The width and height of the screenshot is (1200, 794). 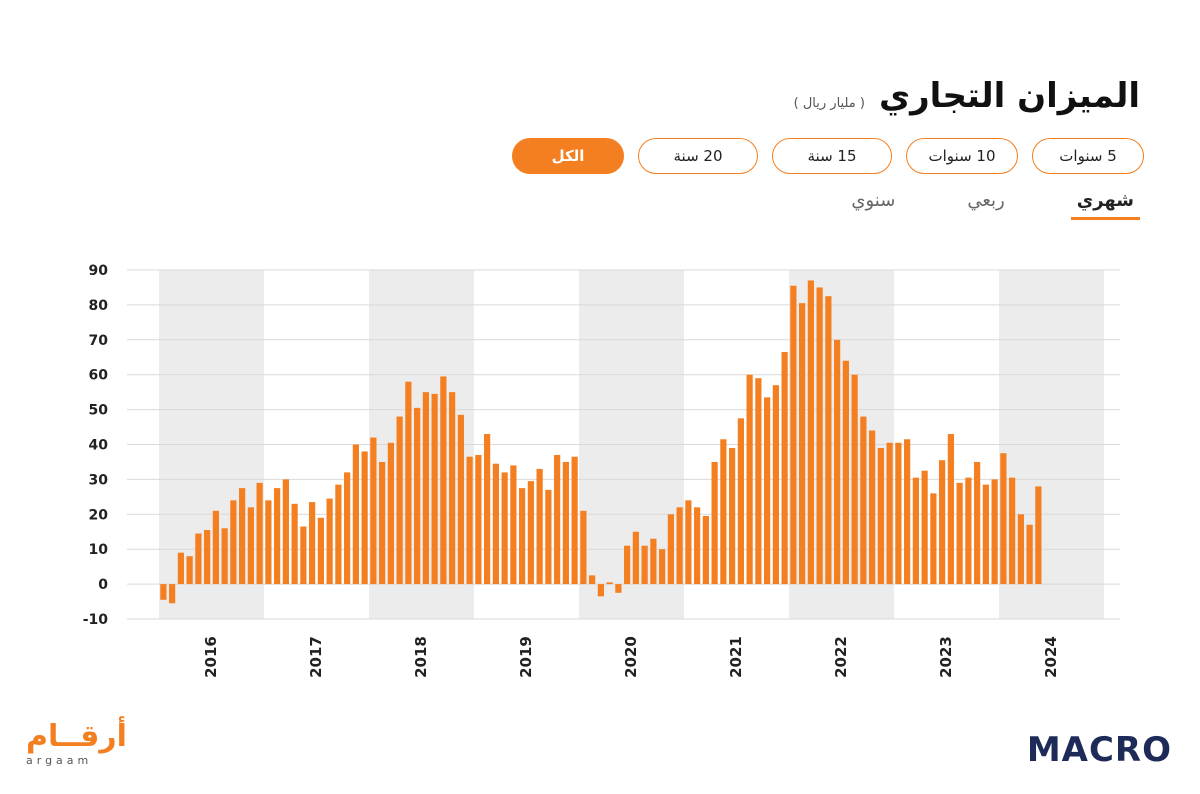 I want to click on range-20-years-button: 20 سنة, so click(x=698, y=156).